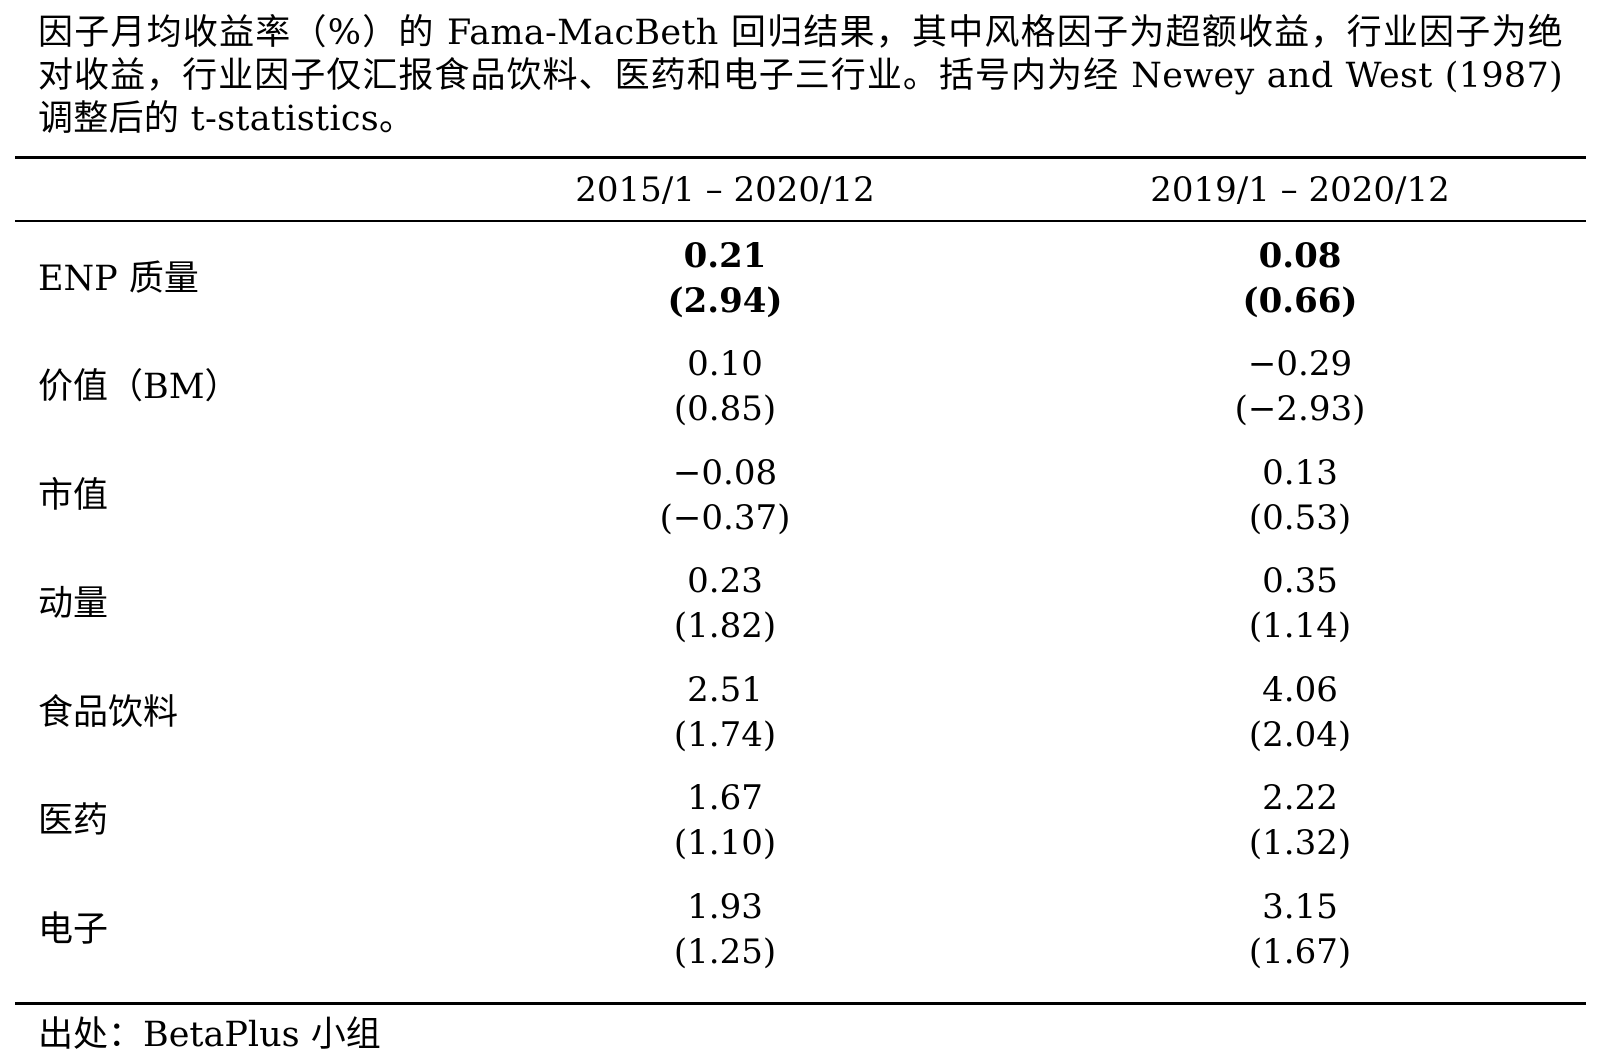 The height and width of the screenshot is (1063, 1602). I want to click on t-statistic: (2.04), so click(1300, 735).